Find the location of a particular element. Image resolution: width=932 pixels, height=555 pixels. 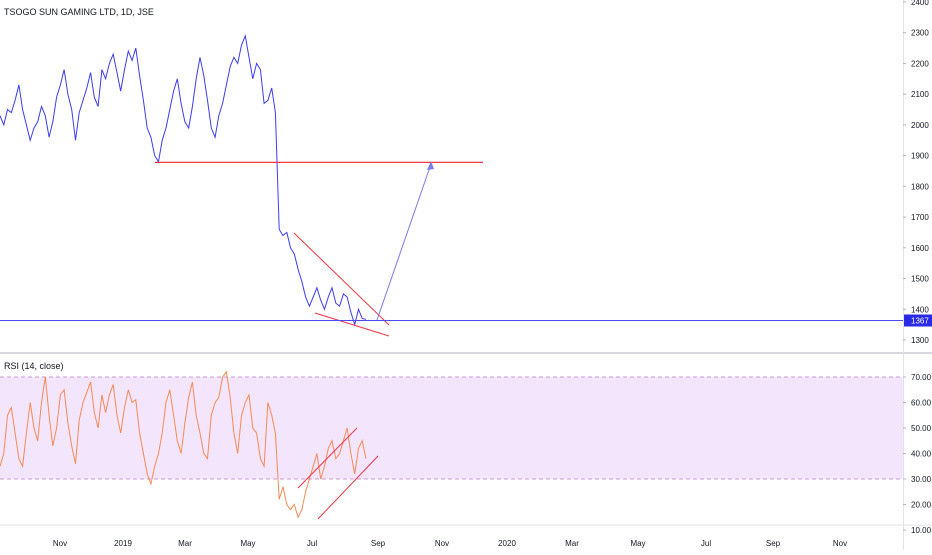

price-axis-tick-label: 2300 is located at coordinates (920, 33).